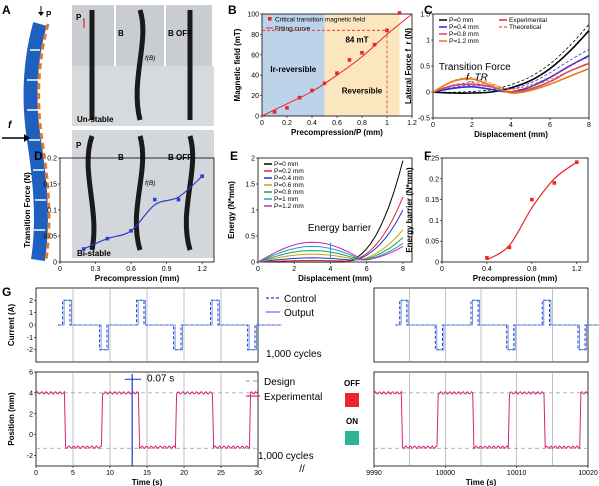 Image resolution: width=599 pixels, height=486 pixels. Describe the element at coordinates (184, 473) in the screenshot. I see `x-tick-label: 20` at that location.